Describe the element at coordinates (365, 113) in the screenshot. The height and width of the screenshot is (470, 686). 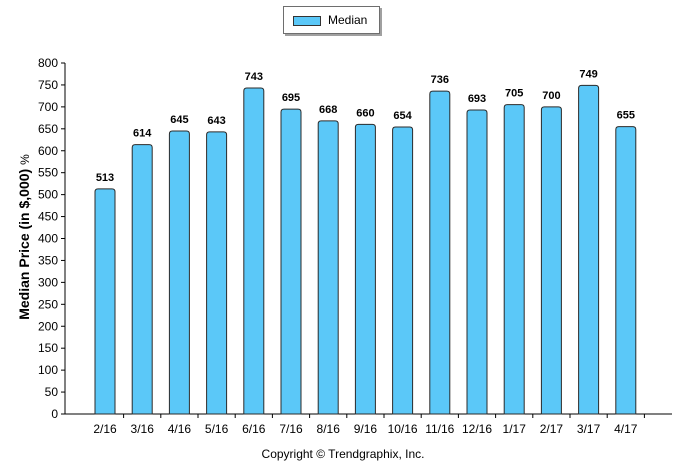
I see `data-label: 660` at that location.